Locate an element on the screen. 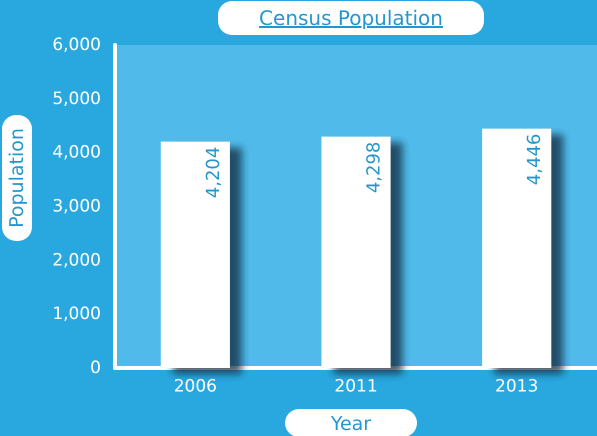 This screenshot has height=436, width=597. x-tick-label: 2013 is located at coordinates (516, 386).